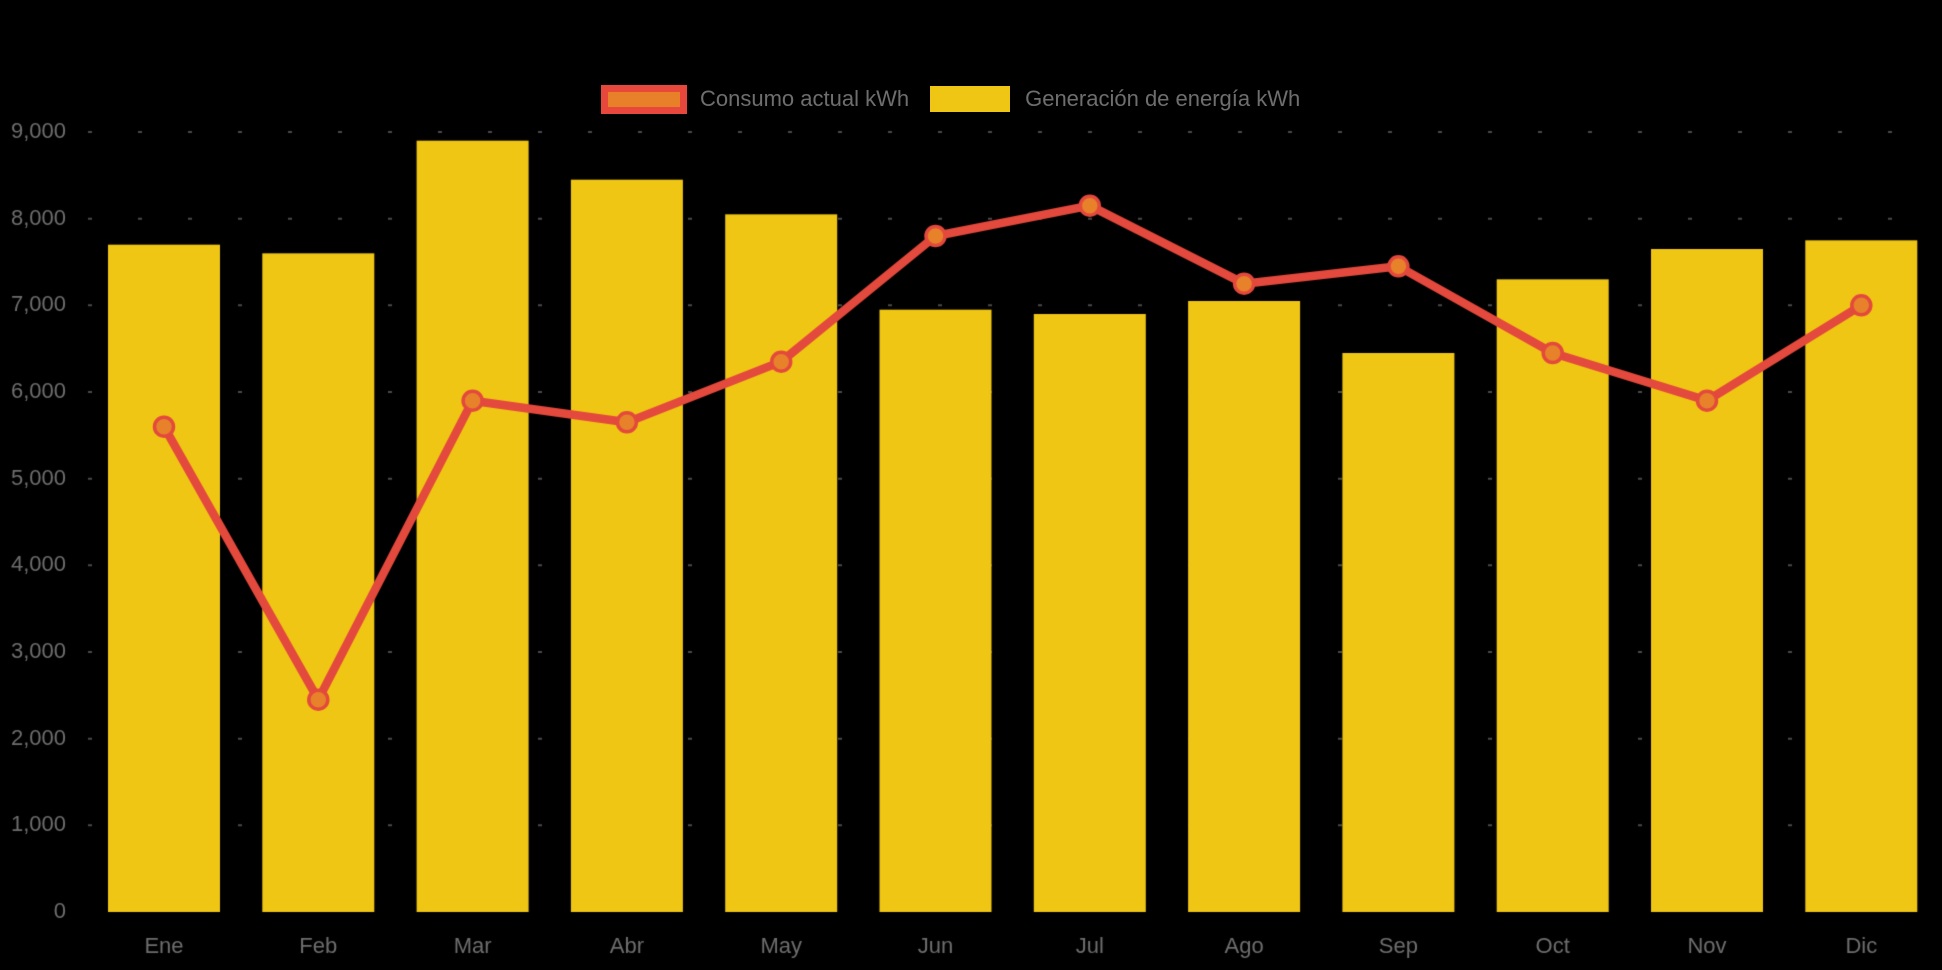  I want to click on legend-item-consumo: Consumo actual kWh, so click(755, 99).